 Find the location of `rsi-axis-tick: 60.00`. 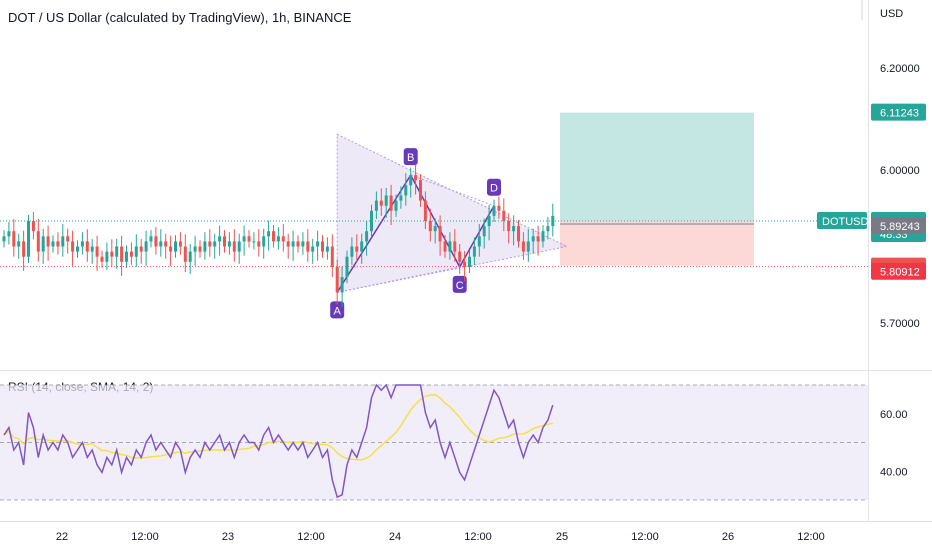

rsi-axis-tick: 60.00 is located at coordinates (894, 415).